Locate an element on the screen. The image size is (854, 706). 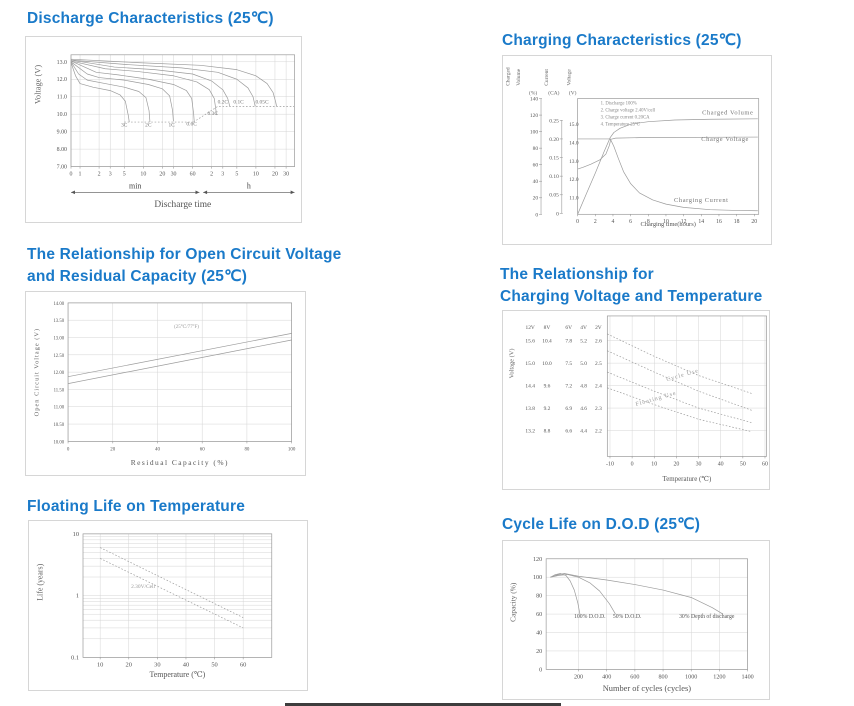
svg-text: 12.50 is located at coordinates (58, 356).